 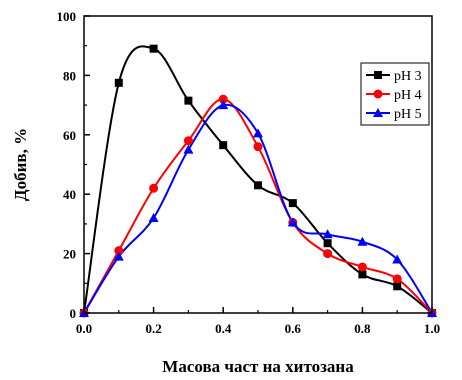 I want to click on y-tick-label: 0, so click(x=73, y=313).